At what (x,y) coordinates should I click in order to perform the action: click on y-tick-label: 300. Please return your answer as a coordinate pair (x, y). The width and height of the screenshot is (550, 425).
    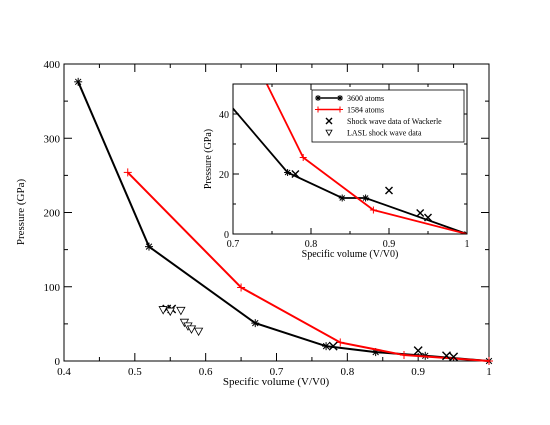
    Looking at the image, I should click on (52, 139).